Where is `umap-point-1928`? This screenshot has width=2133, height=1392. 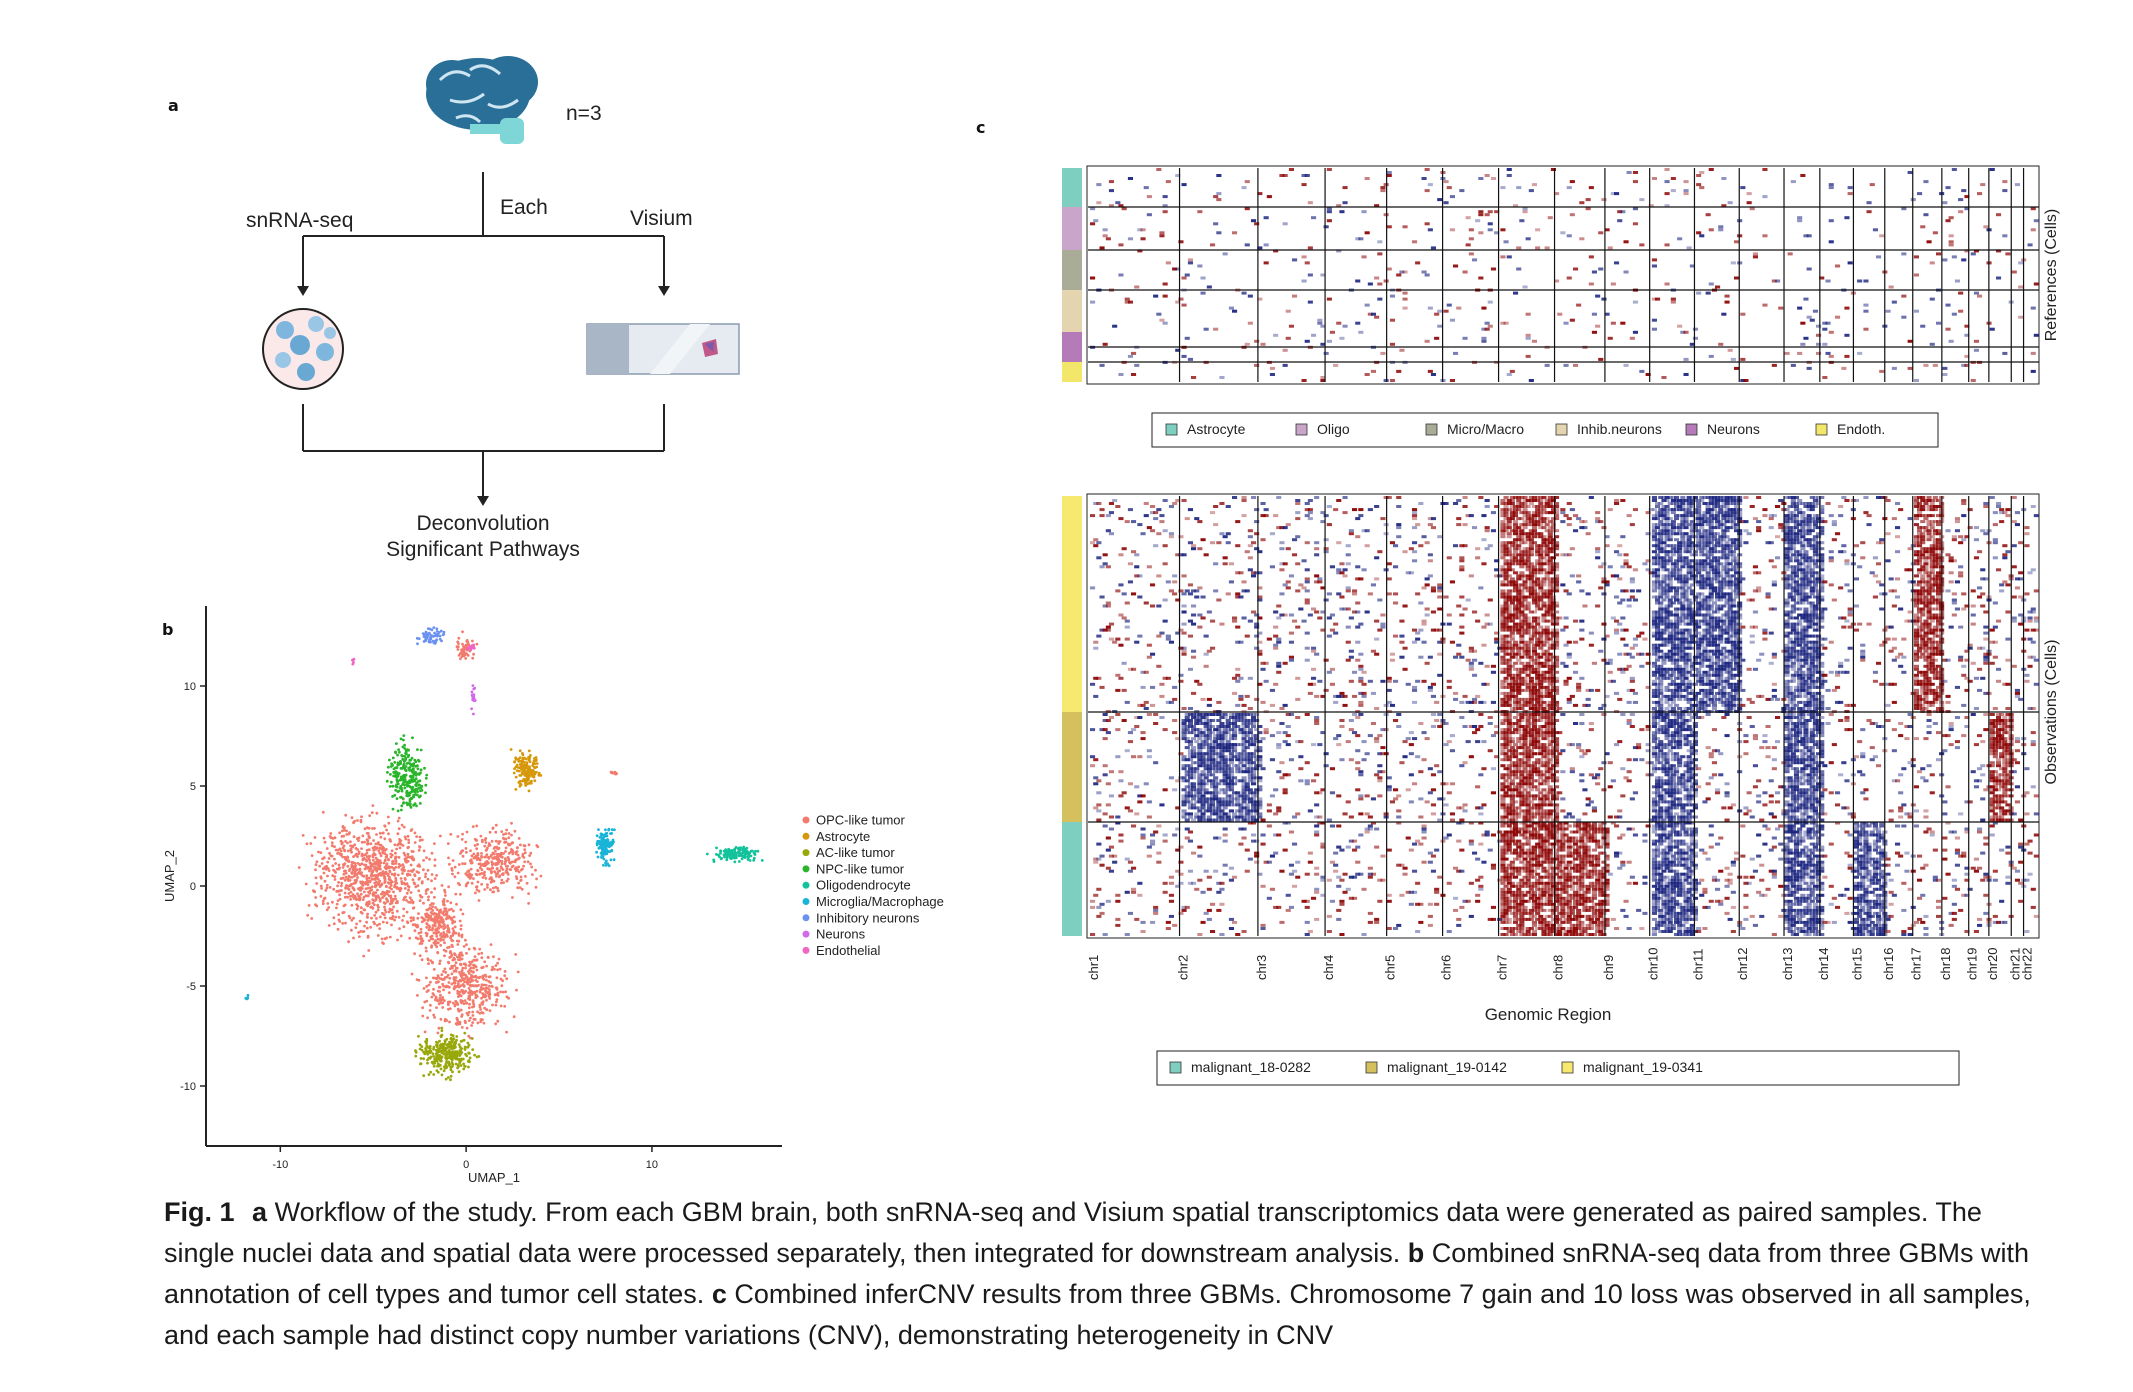 umap-point-1928 is located at coordinates (437, 921).